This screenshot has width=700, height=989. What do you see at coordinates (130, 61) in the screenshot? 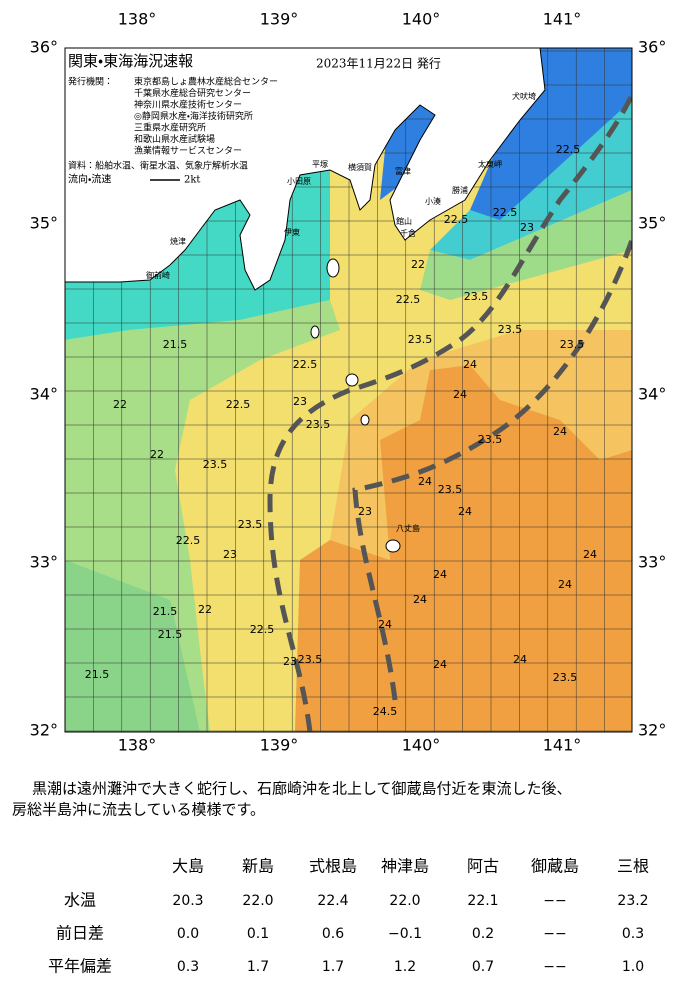
I see `map-title: 関東・東海海況速報` at bounding box center [130, 61].